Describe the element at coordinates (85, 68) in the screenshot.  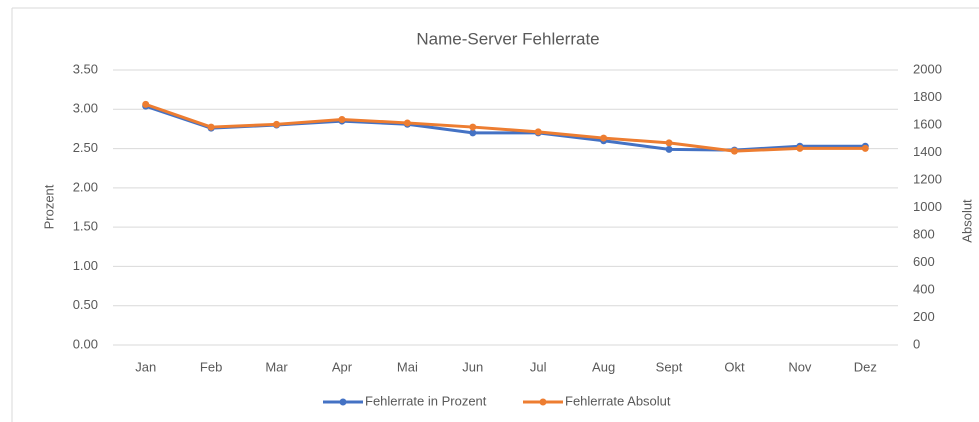
I see `y-tick-label: 3.50` at that location.